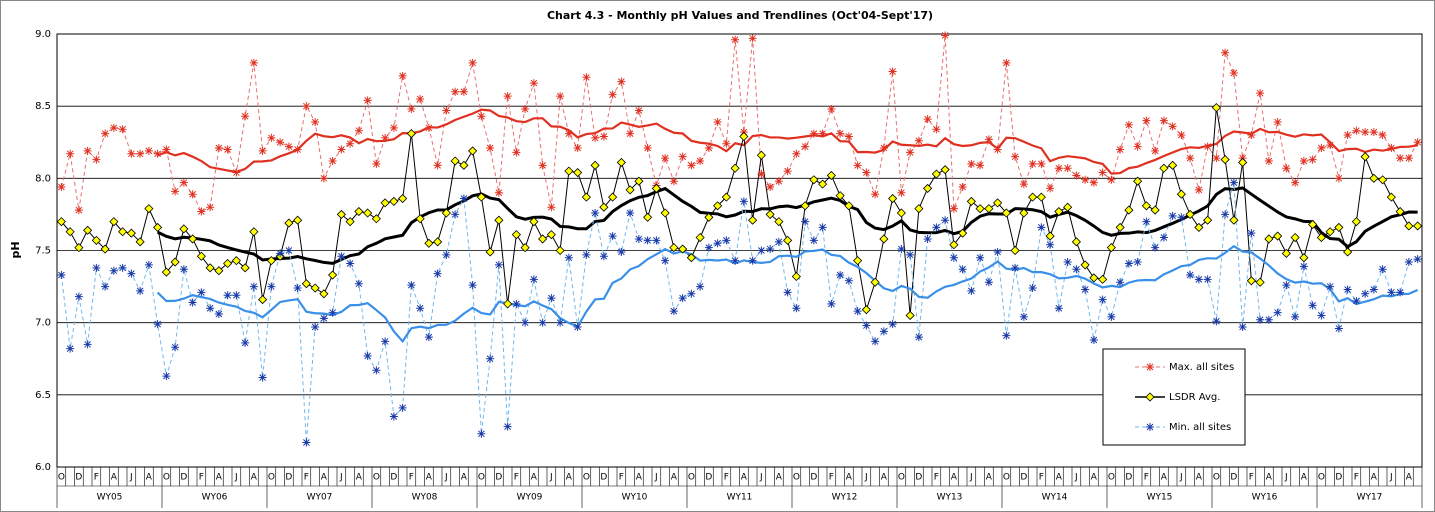 The height and width of the screenshot is (512, 1435). Describe the element at coordinates (425, 498) in the screenshot. I see `group-label: WY08` at that location.